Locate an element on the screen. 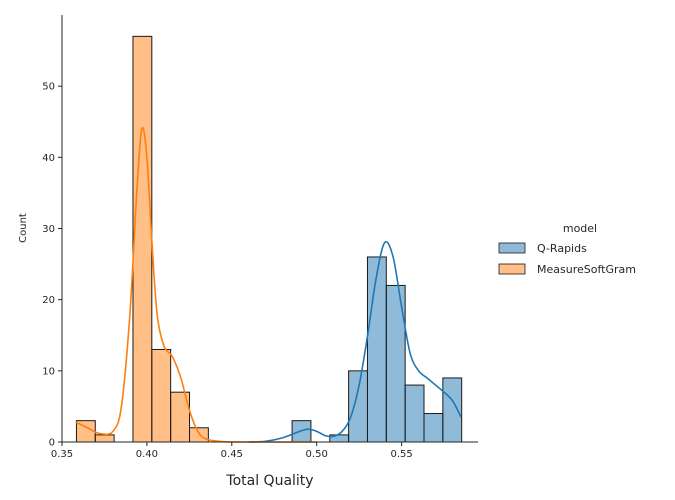 This screenshot has width=675, height=500. legend: model Q-Rapids MeasureSoftGram is located at coordinates (567, 249).